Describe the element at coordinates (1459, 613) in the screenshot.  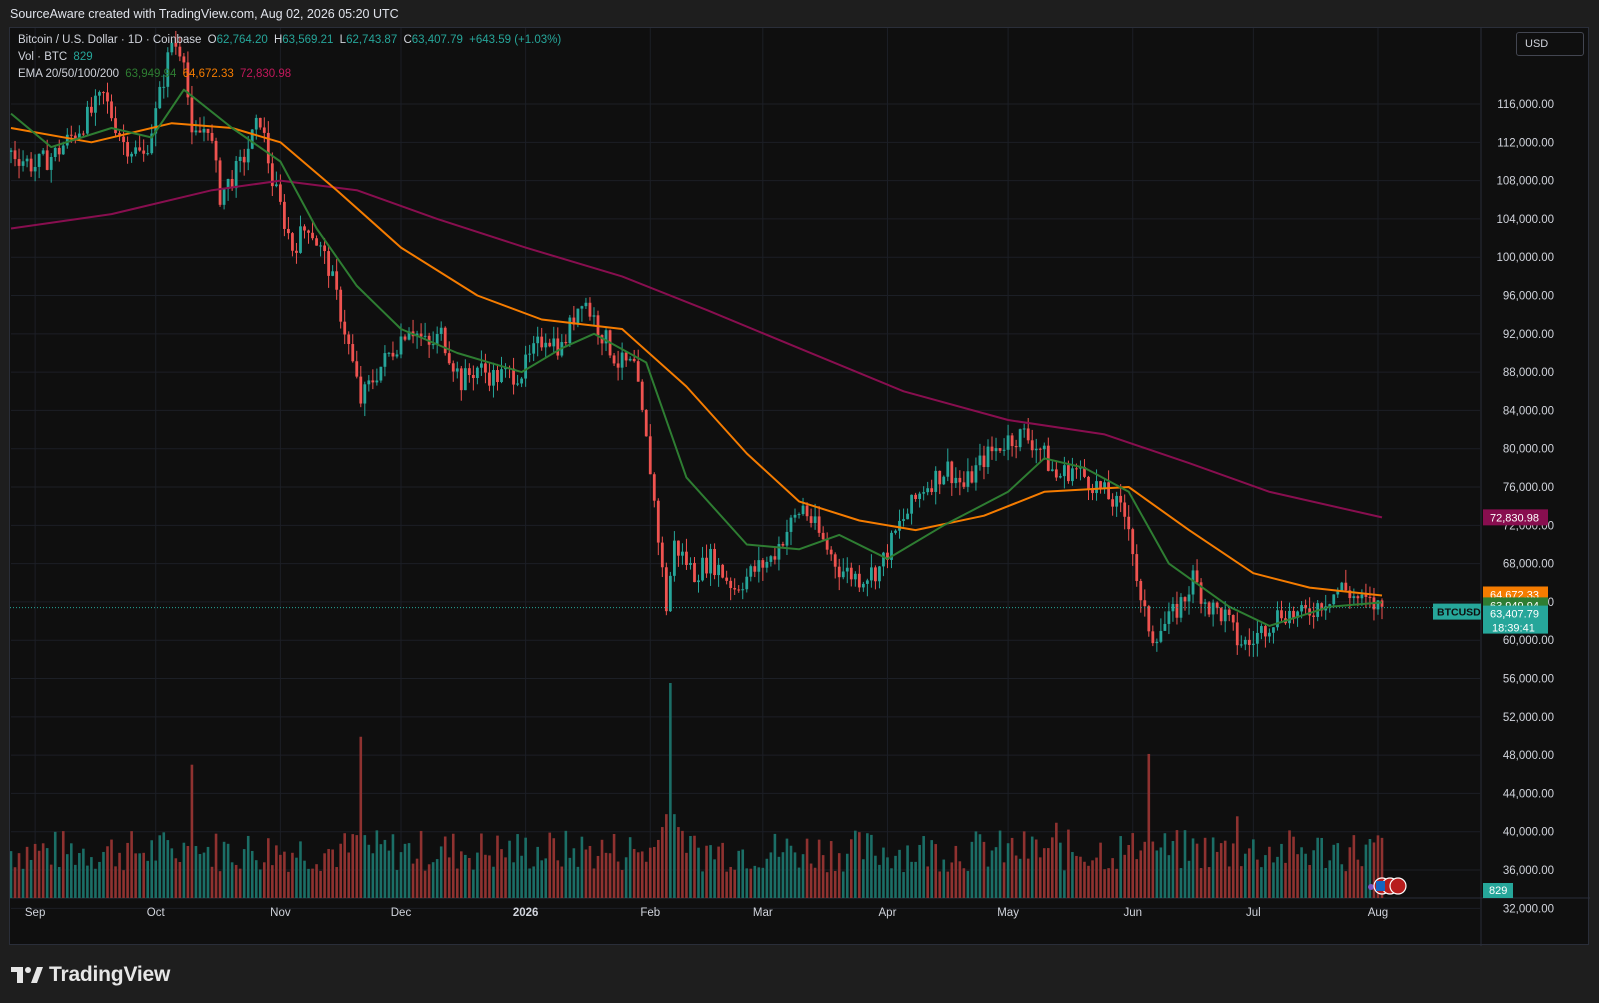
I see `symbol-tag-label: BTCUSD` at that location.